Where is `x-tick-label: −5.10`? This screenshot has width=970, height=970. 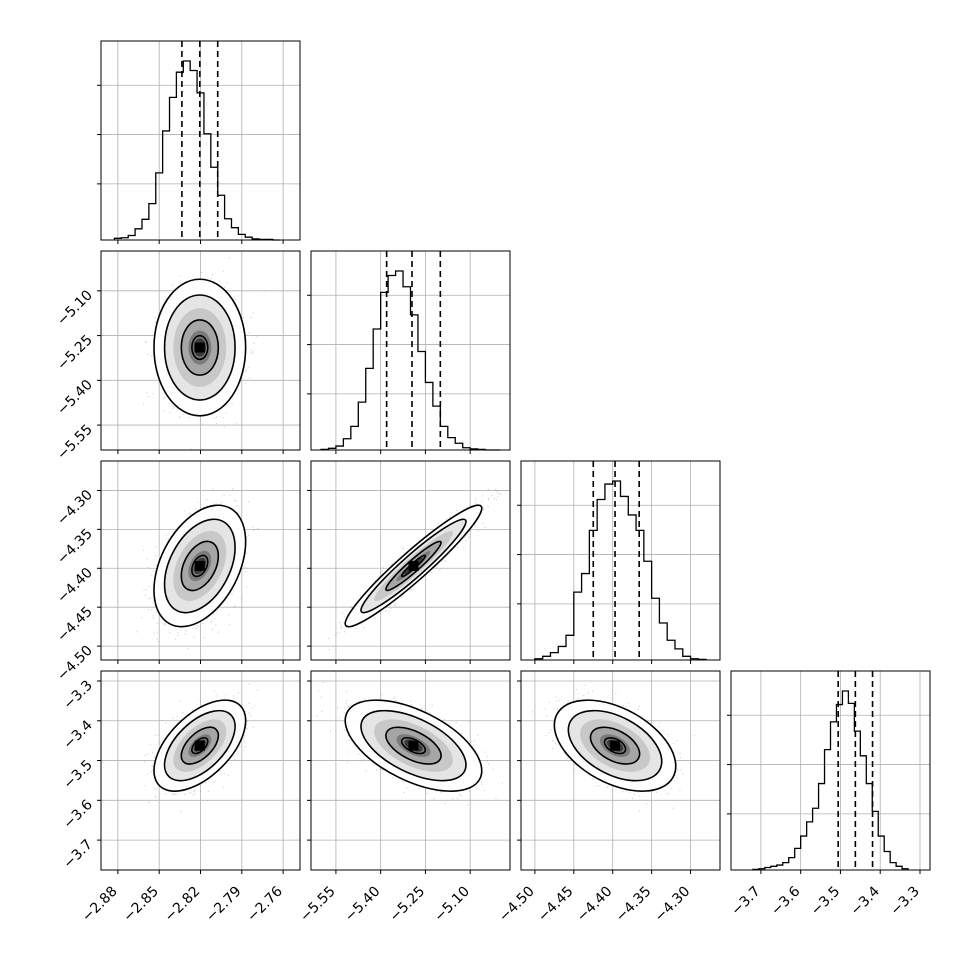 x-tick-label: −5.10 is located at coordinates (452, 905).